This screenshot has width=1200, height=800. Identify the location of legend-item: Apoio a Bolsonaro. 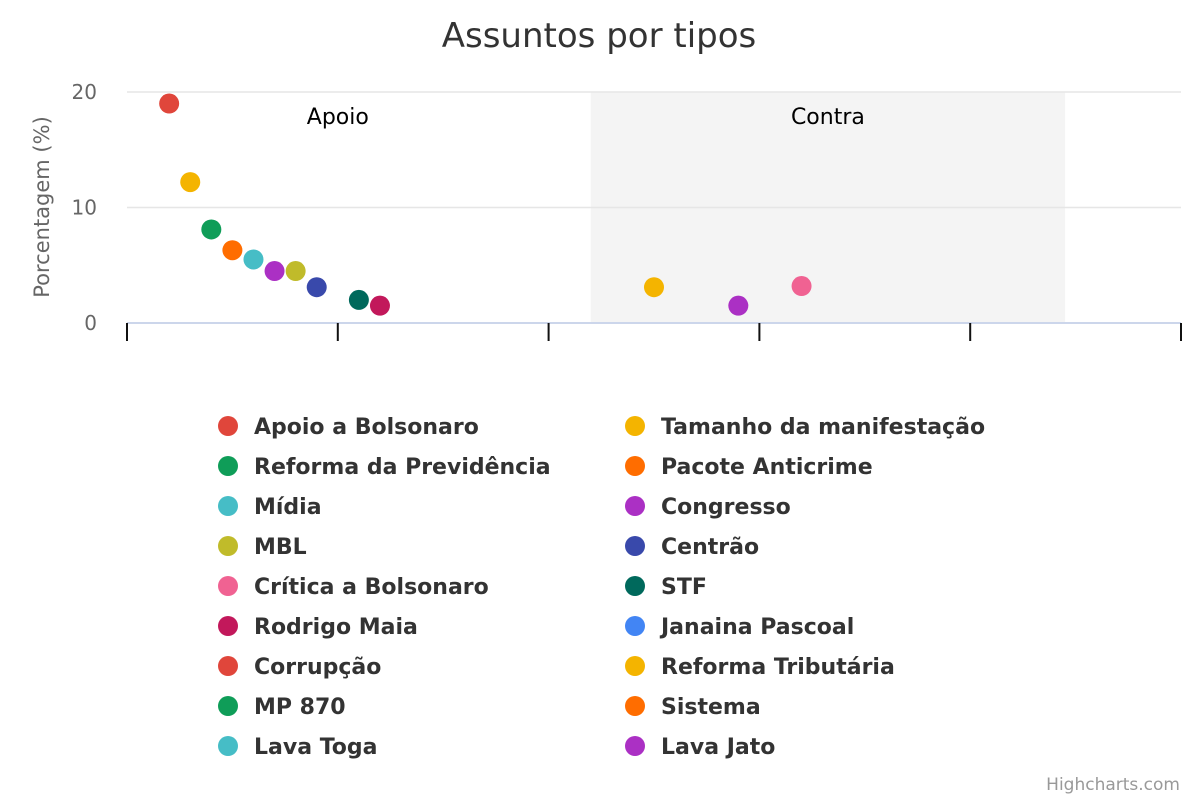
(348, 427).